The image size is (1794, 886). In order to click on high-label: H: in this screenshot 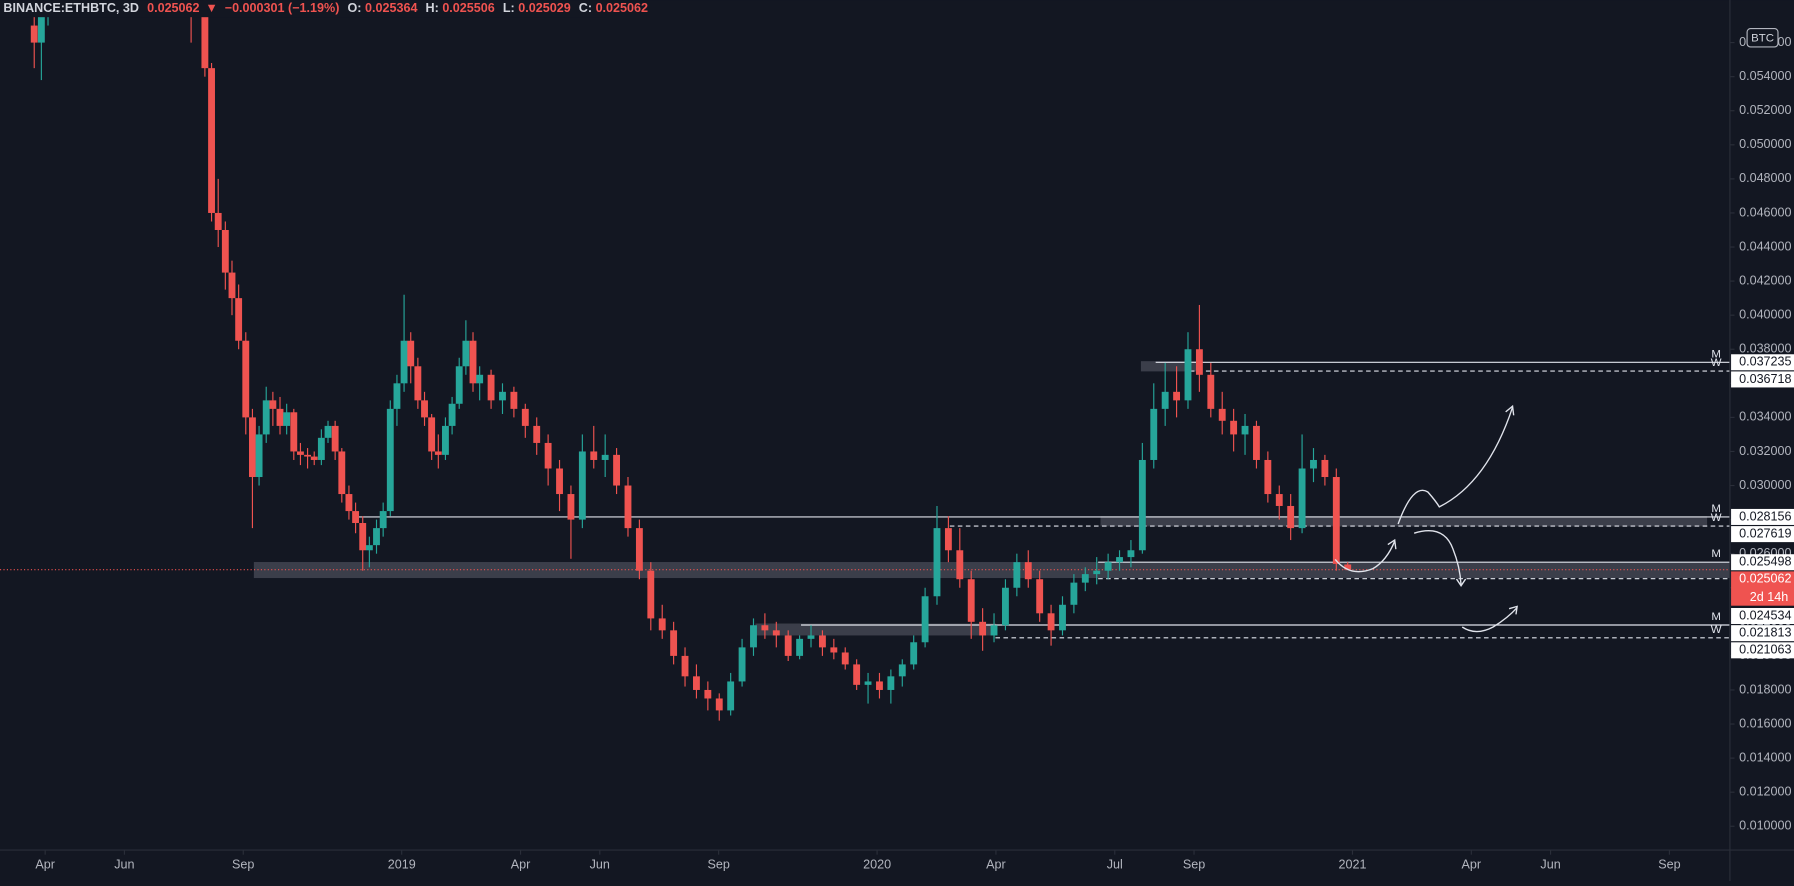, I will do `click(432, 8)`.